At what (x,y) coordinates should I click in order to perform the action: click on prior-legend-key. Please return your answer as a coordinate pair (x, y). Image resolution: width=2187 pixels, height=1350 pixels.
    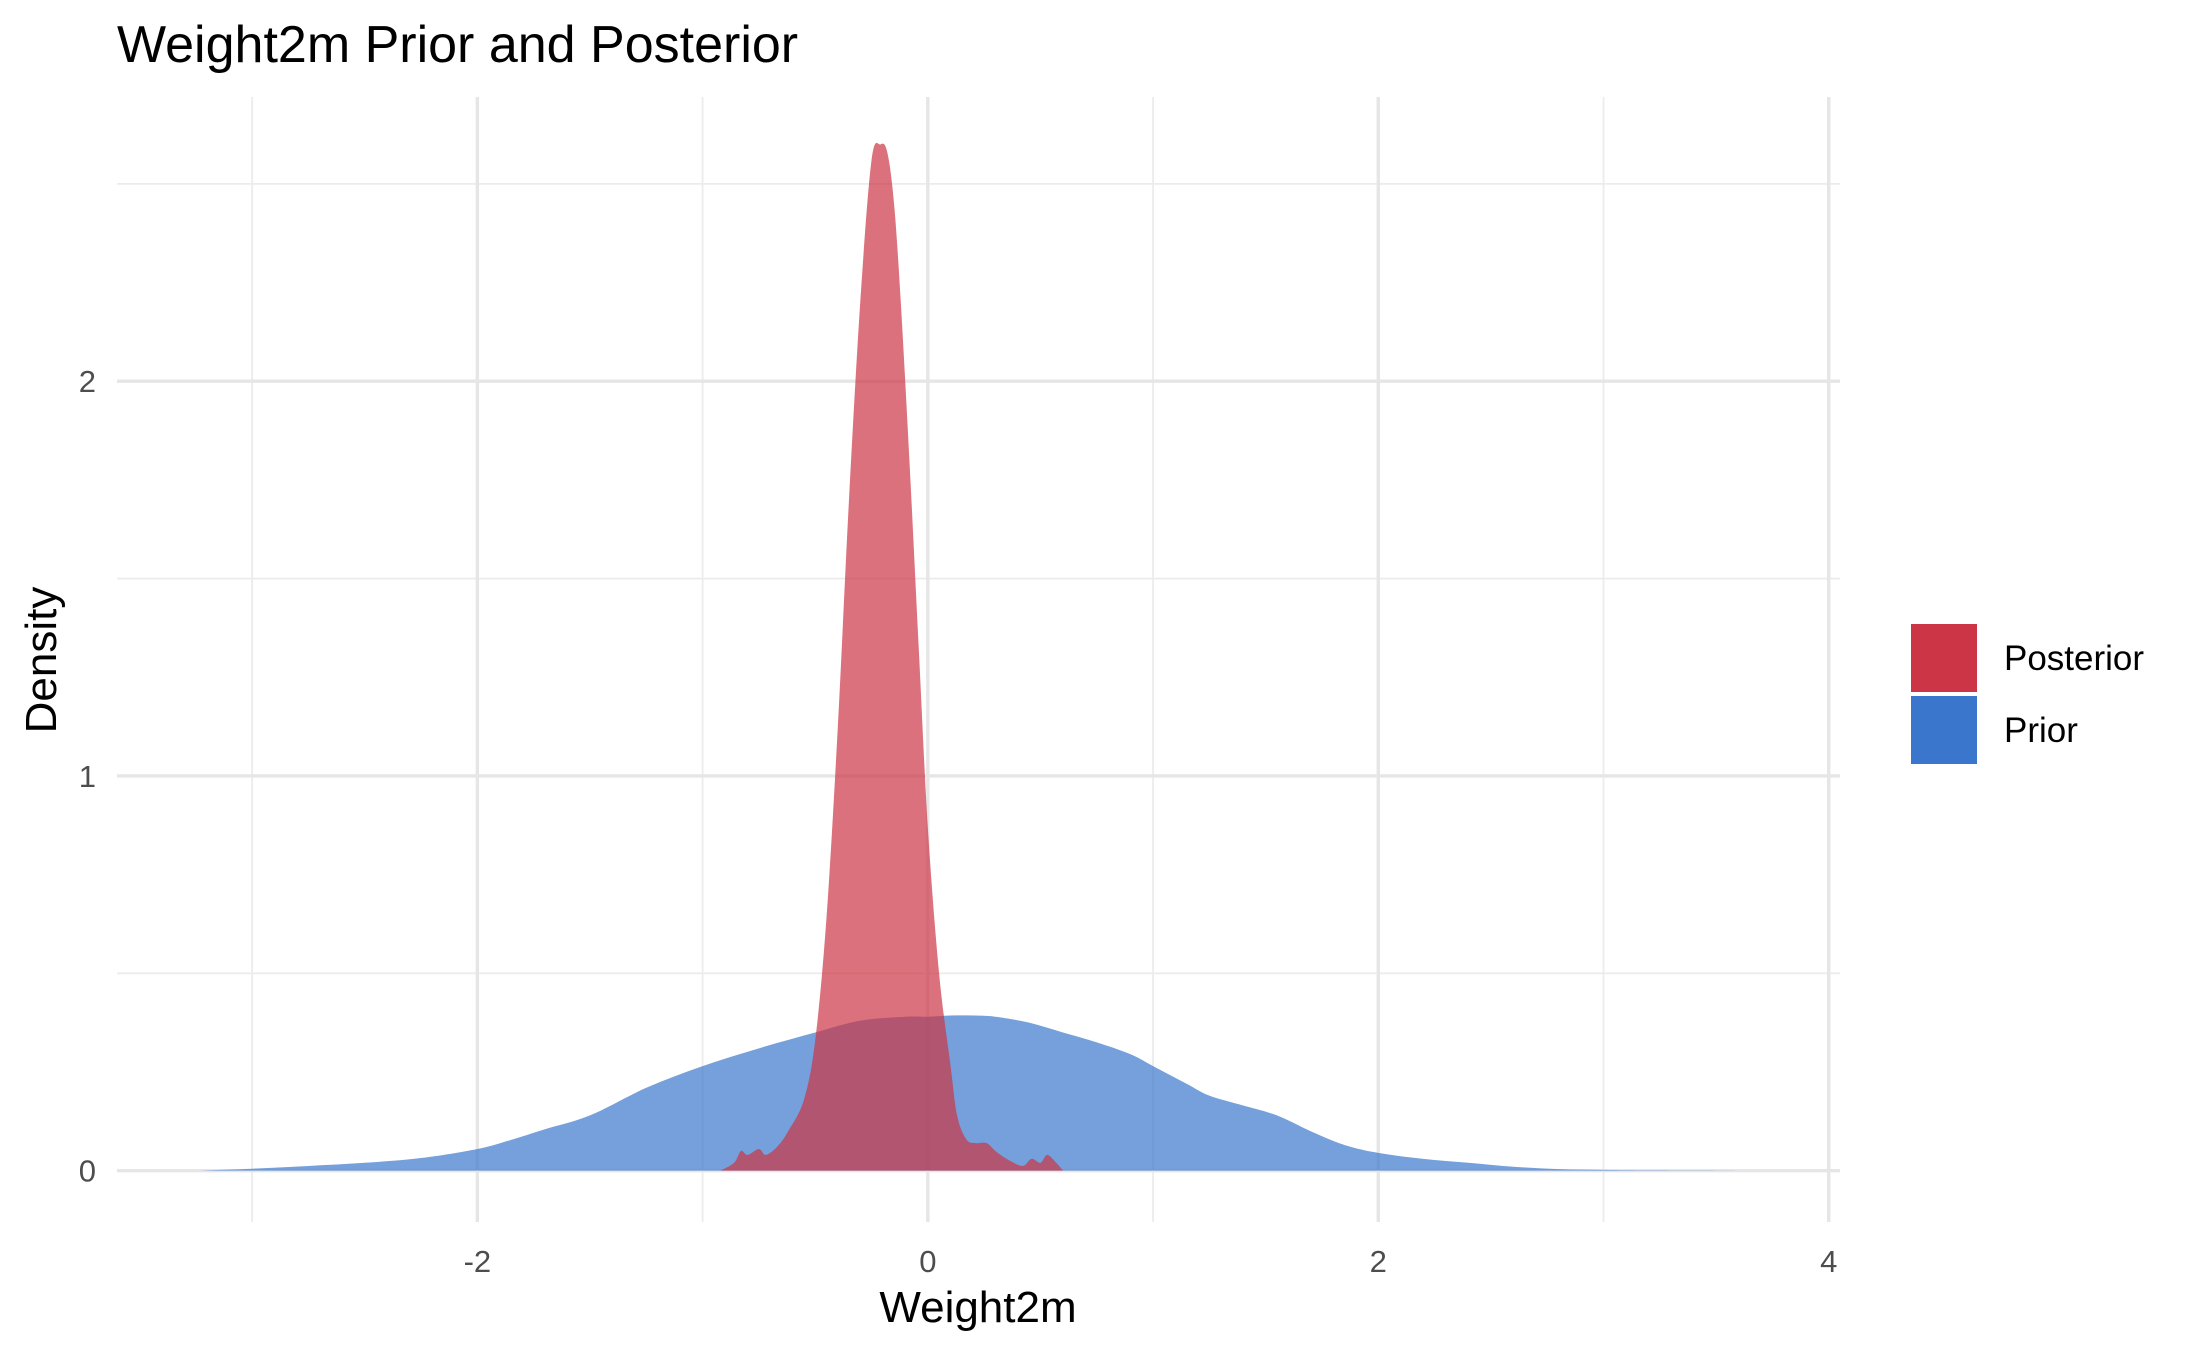
    Looking at the image, I should click on (1944, 730).